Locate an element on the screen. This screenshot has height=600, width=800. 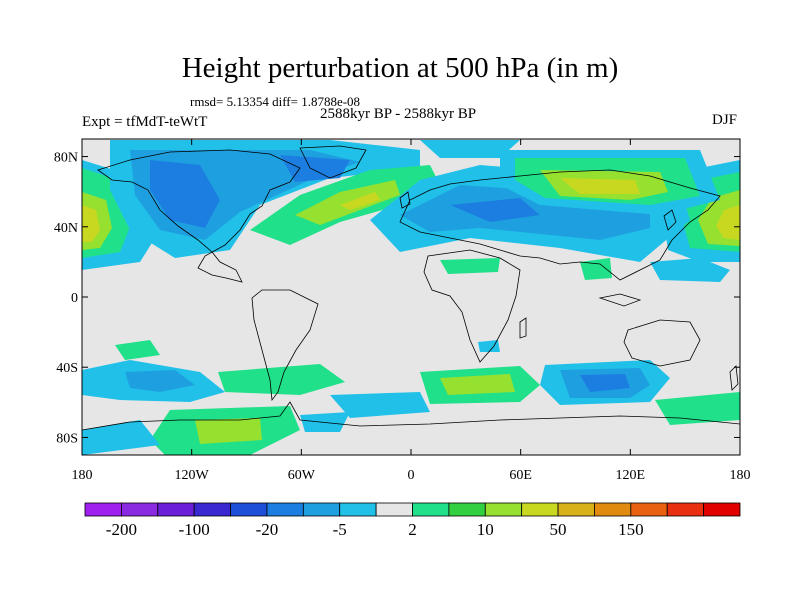
lon-tick-label: 120W is located at coordinates (192, 475).